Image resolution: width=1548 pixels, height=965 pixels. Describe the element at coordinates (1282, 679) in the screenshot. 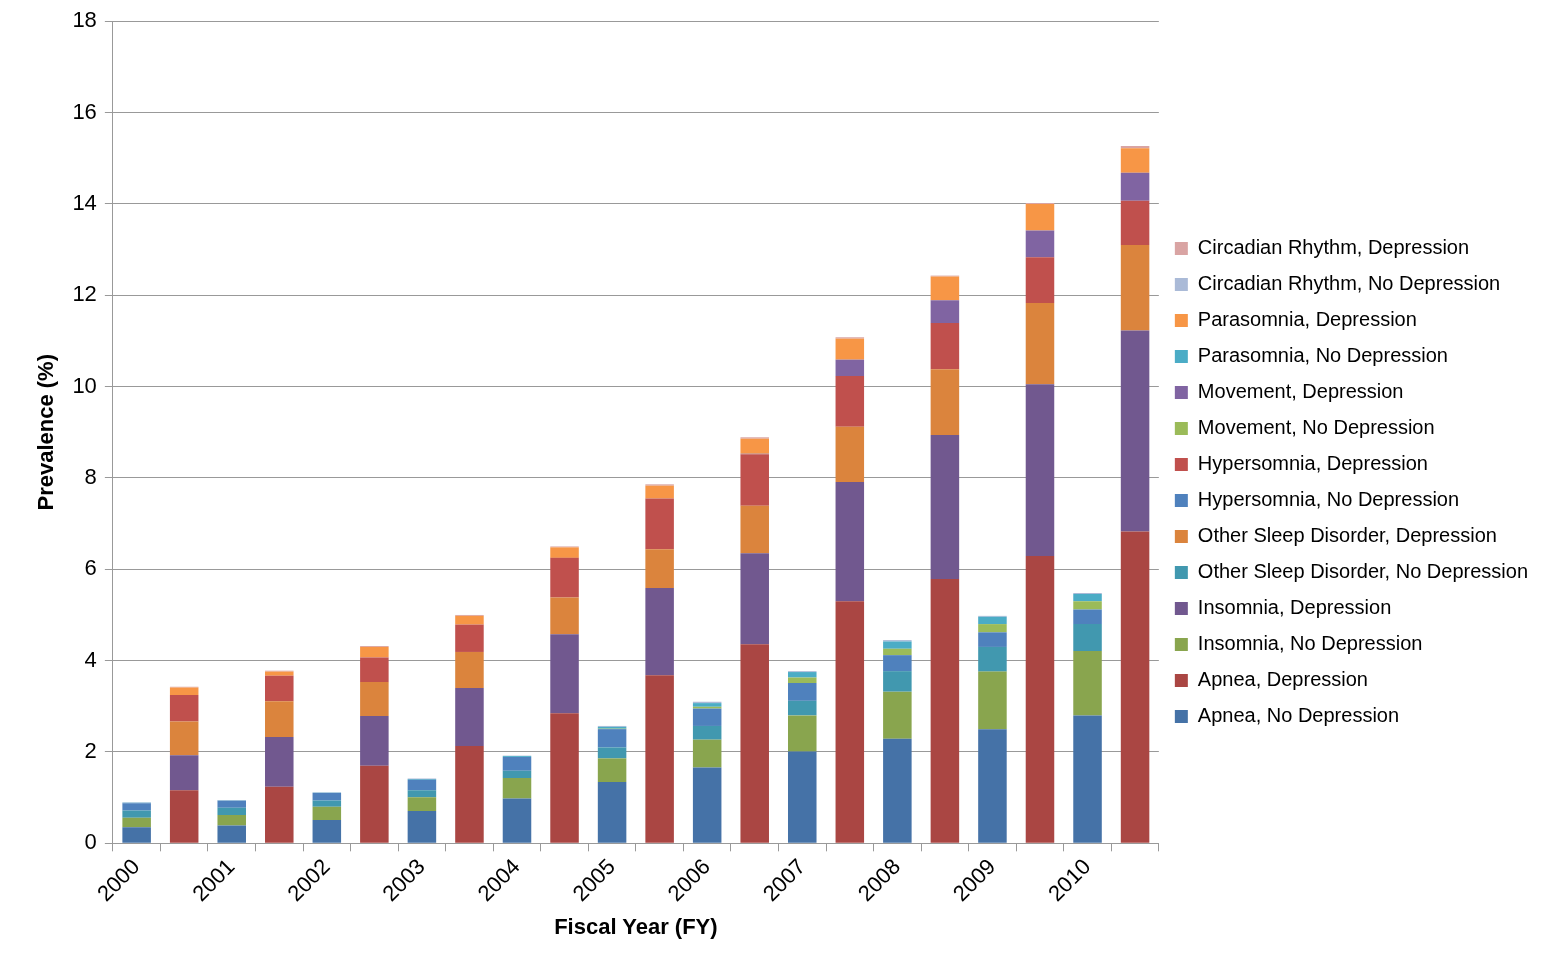

I see `legend-label: Apnea, Depression` at that location.